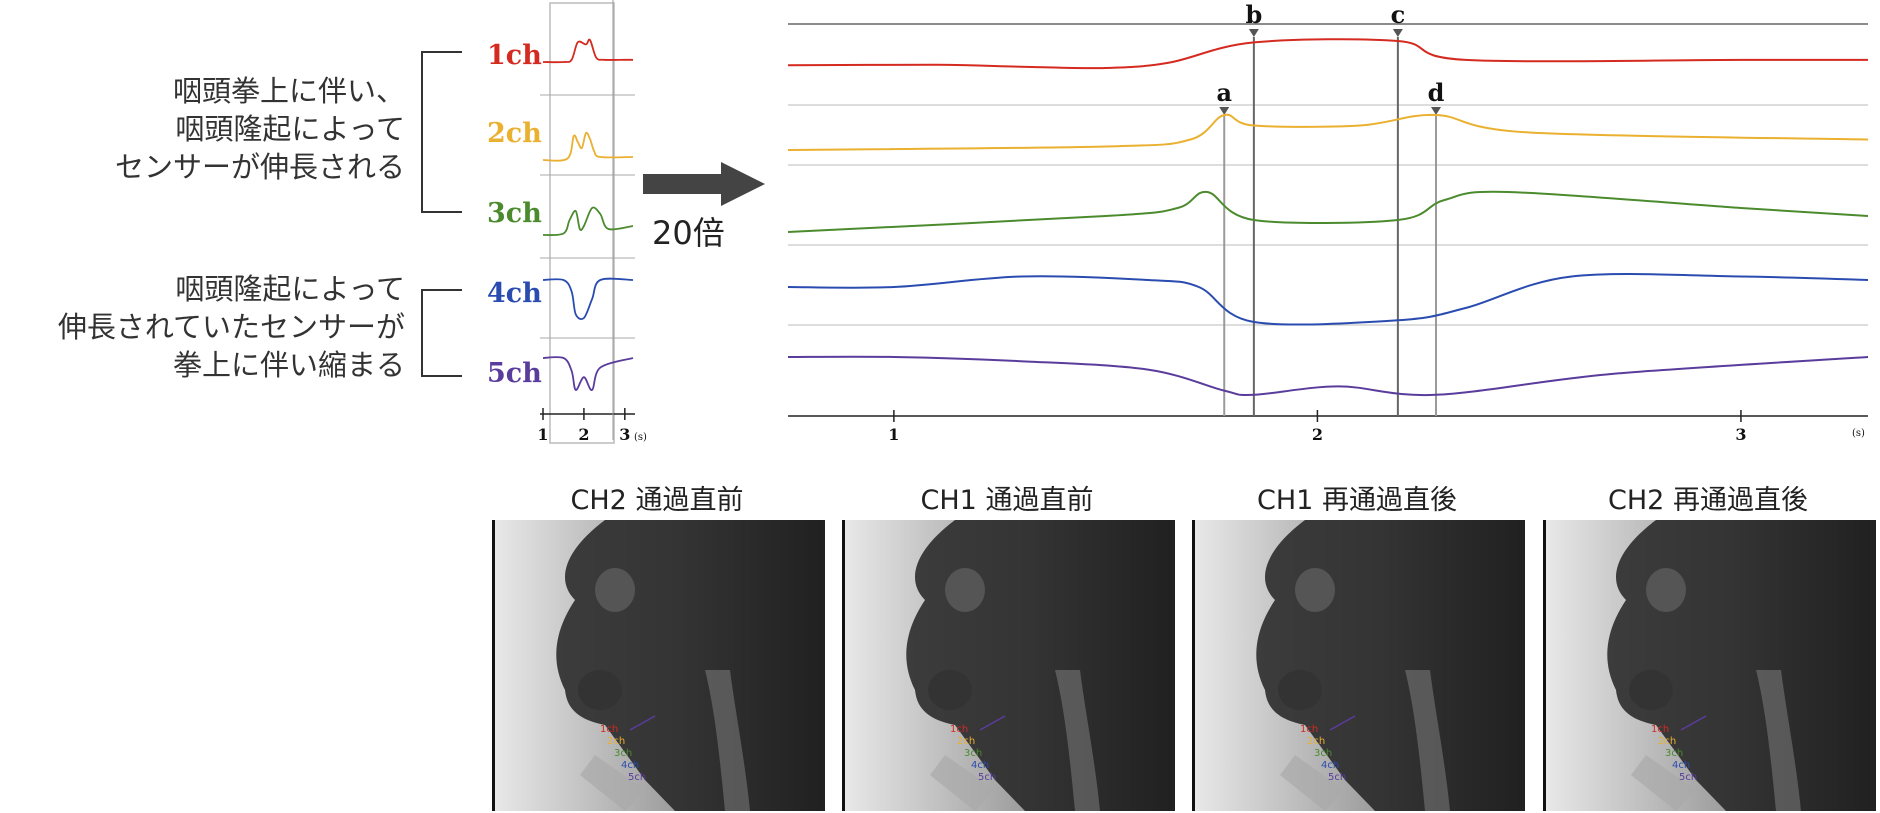  What do you see at coordinates (1253, 33) in the screenshot?
I see `marker-arrow-b` at bounding box center [1253, 33].